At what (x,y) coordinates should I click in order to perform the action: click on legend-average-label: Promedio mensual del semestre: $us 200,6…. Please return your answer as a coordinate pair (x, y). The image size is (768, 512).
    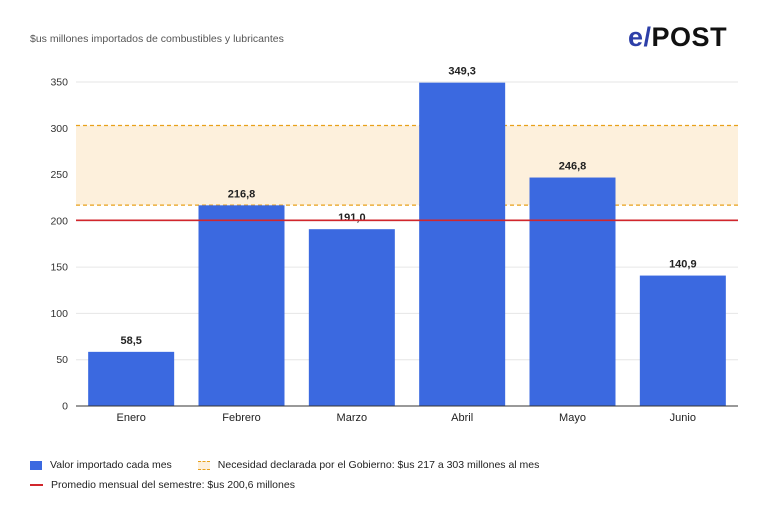
    Looking at the image, I should click on (173, 485).